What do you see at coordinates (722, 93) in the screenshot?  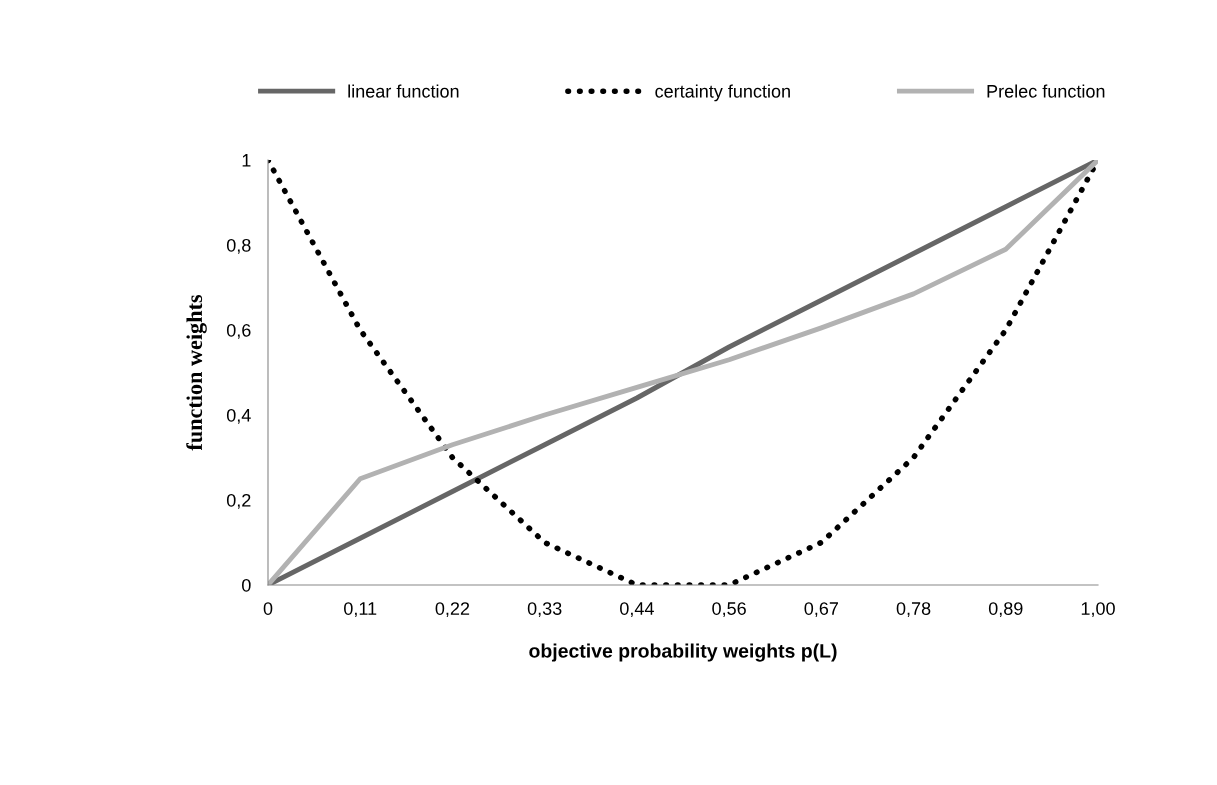 I see `legend-label: certainty function` at bounding box center [722, 93].